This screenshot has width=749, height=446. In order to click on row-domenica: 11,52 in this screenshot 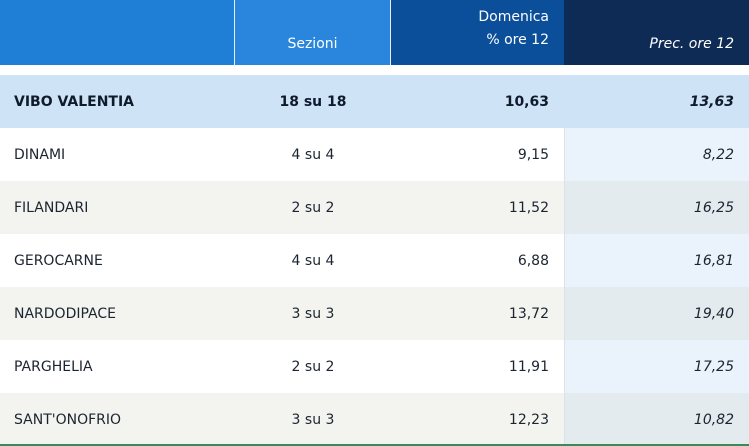, I will do `click(528, 207)`.